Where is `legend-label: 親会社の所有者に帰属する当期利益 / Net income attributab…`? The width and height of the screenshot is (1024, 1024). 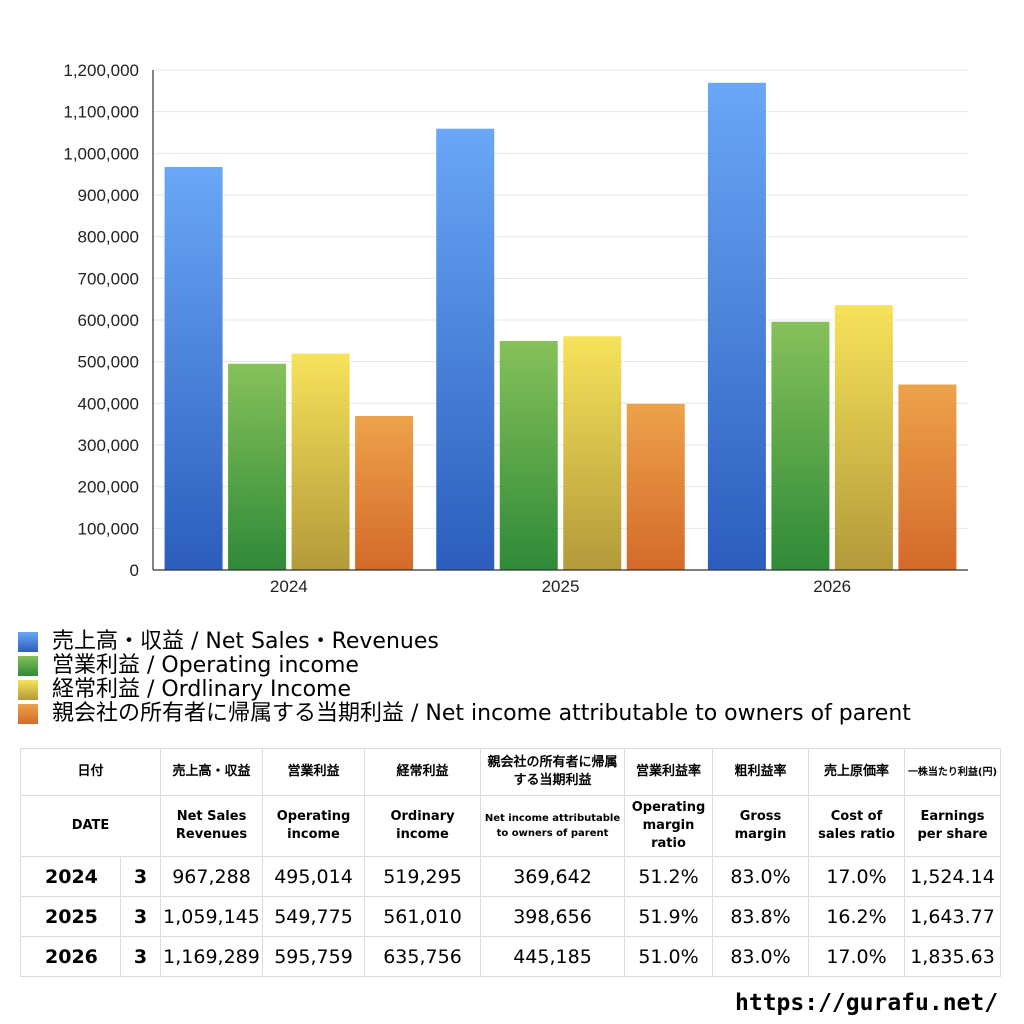
legend-label: 親会社の所有者に帰属する当期利益 / Net income attributab… is located at coordinates (481, 713).